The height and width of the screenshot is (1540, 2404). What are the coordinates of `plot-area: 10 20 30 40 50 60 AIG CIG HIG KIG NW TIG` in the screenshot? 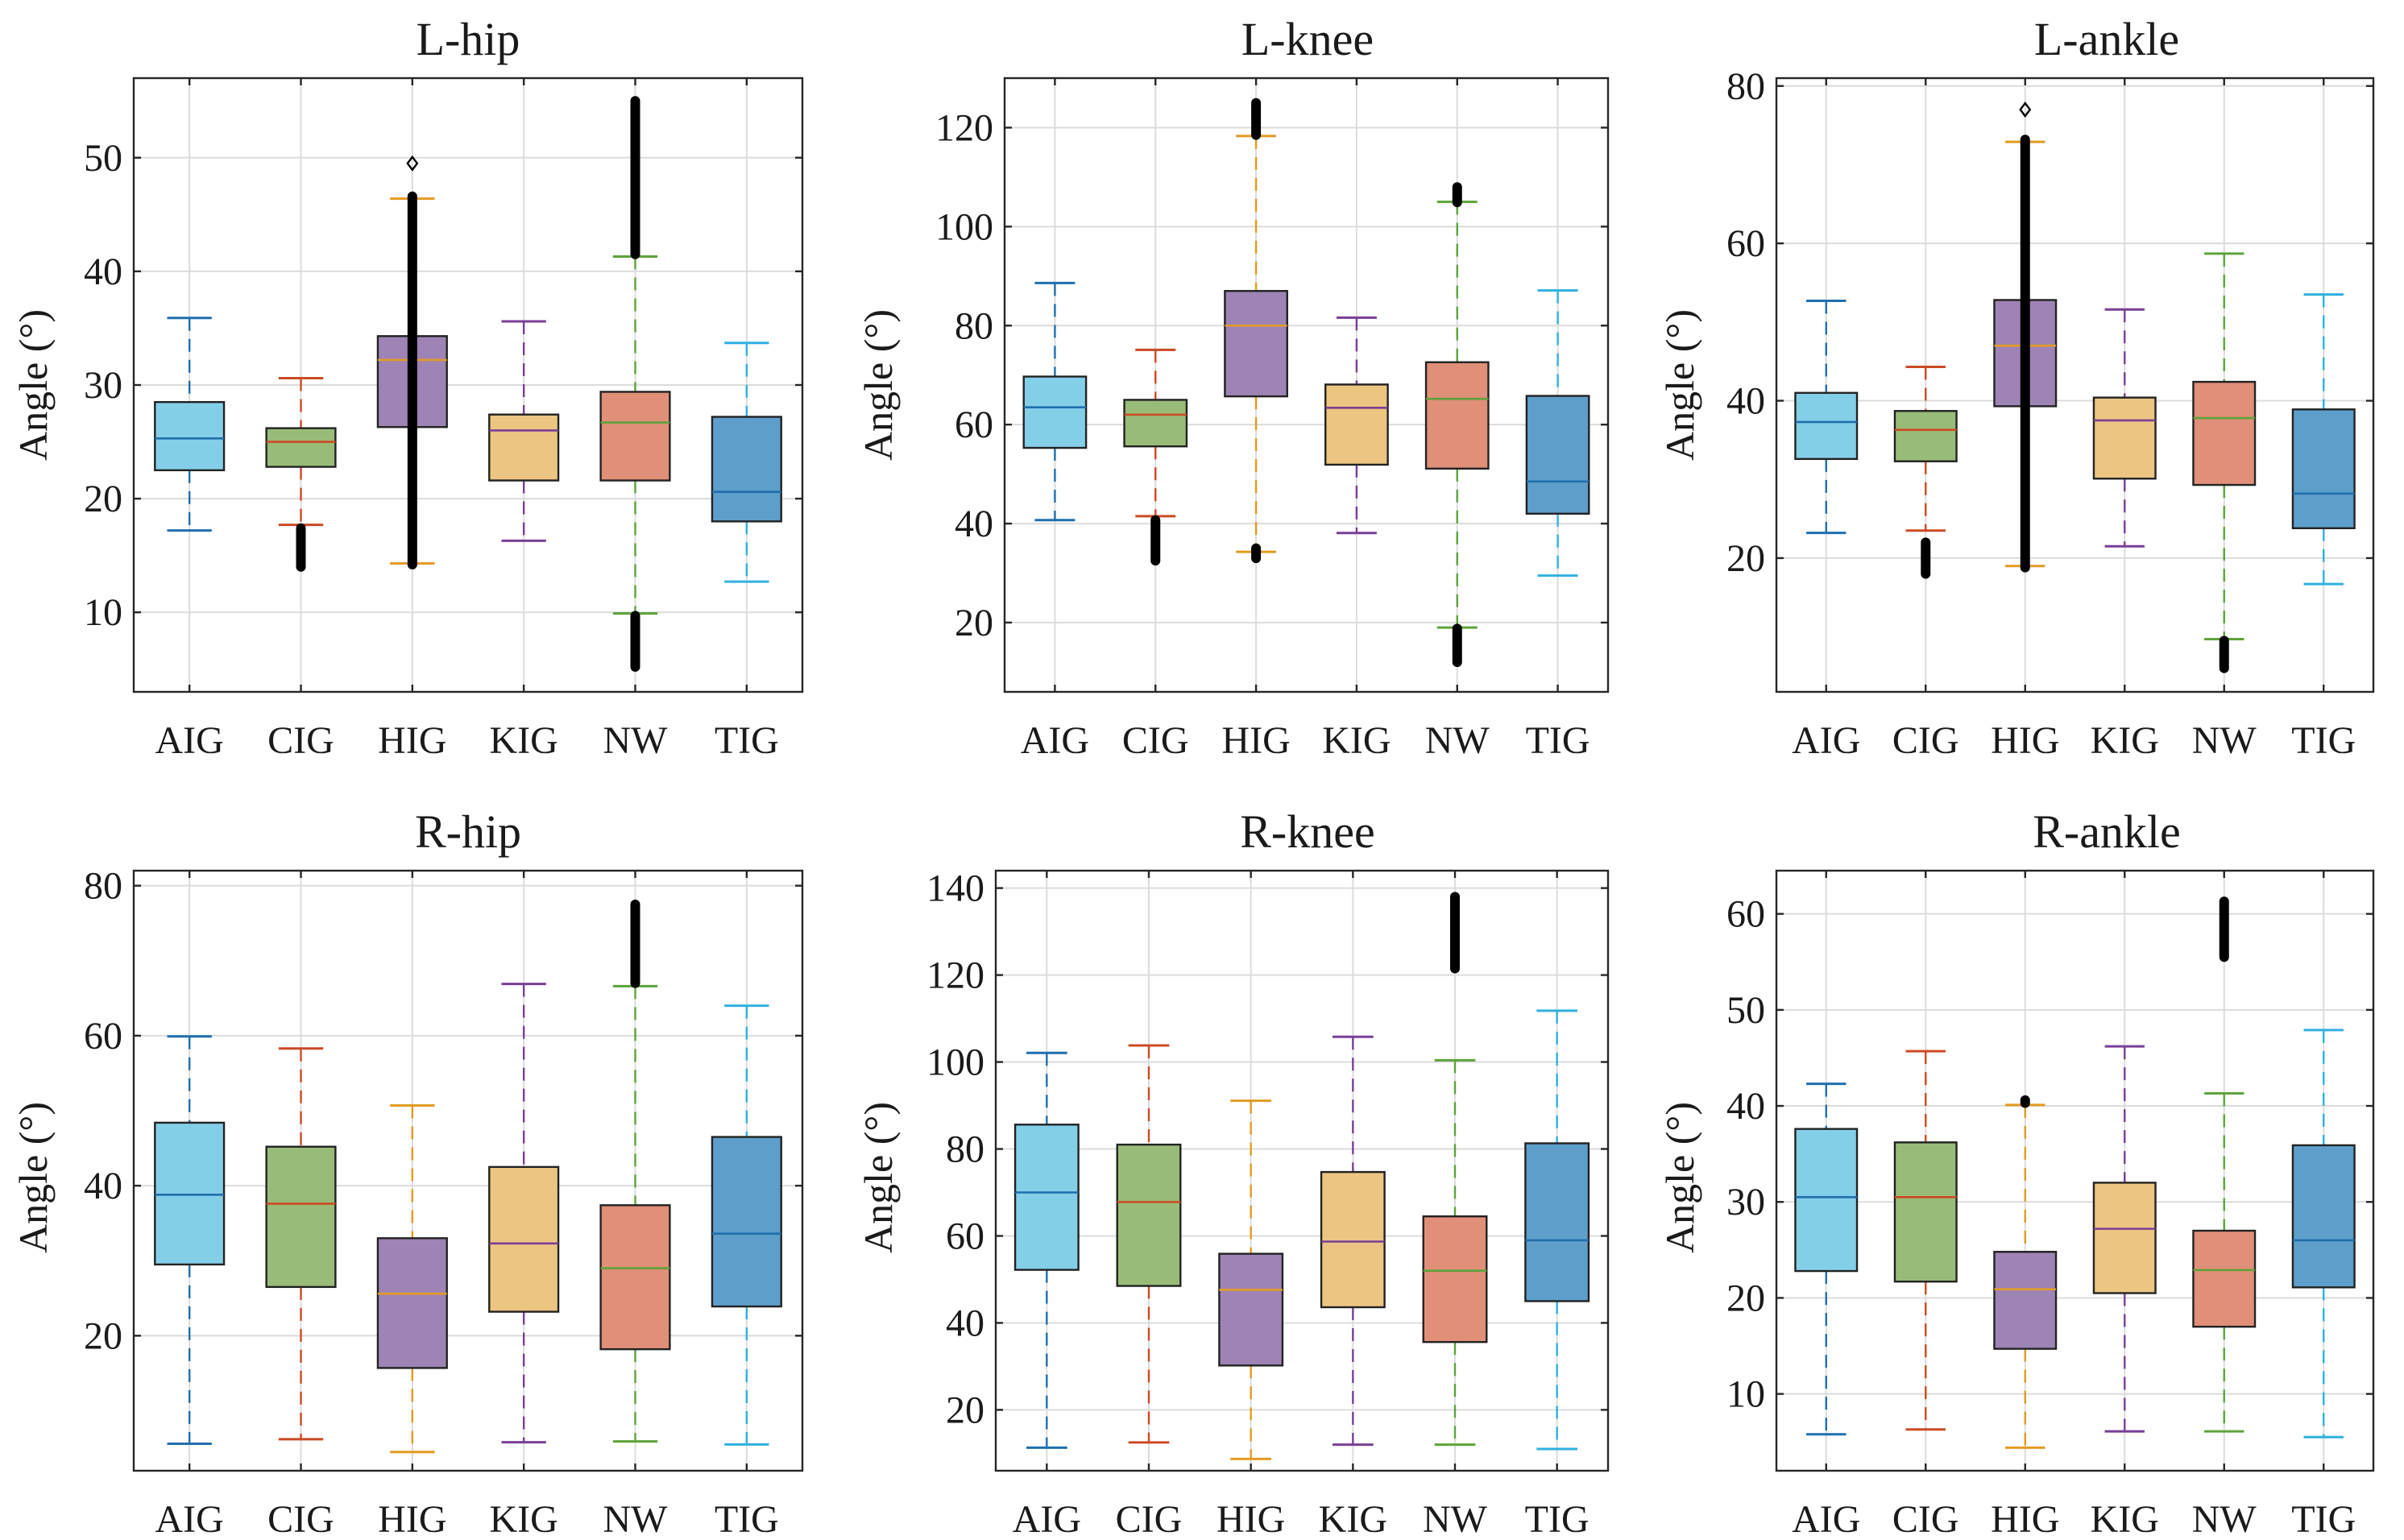 It's located at (2050, 1204).